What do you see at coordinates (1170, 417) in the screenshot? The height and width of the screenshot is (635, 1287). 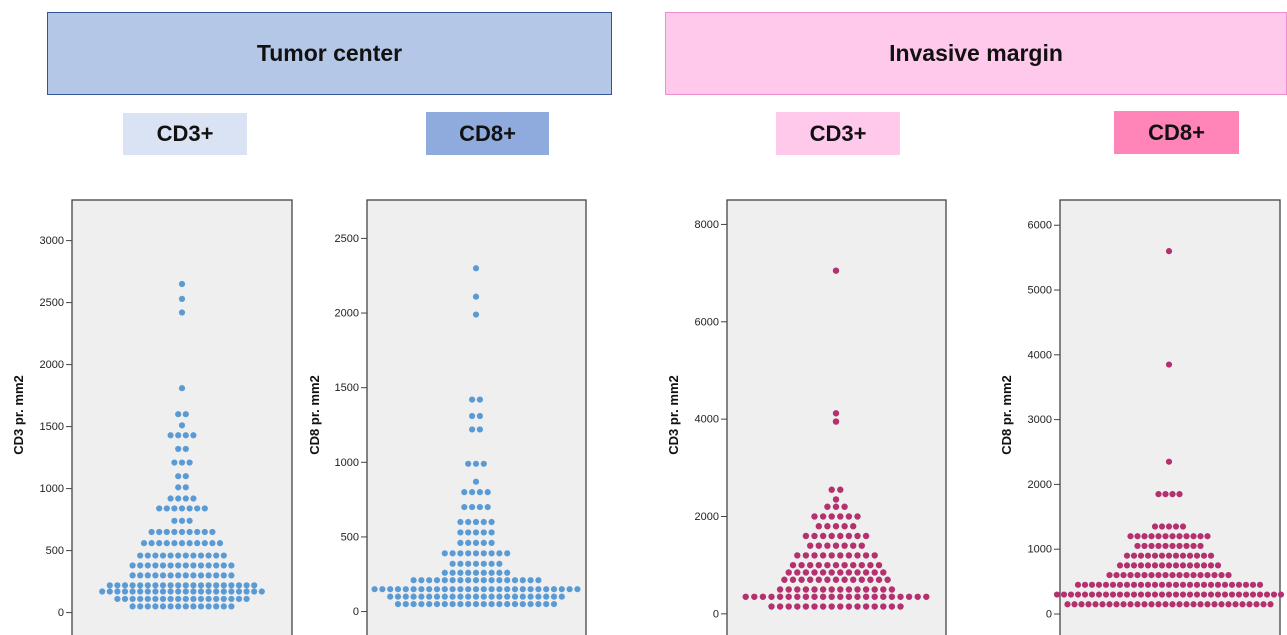 I see `plot-area` at bounding box center [1170, 417].